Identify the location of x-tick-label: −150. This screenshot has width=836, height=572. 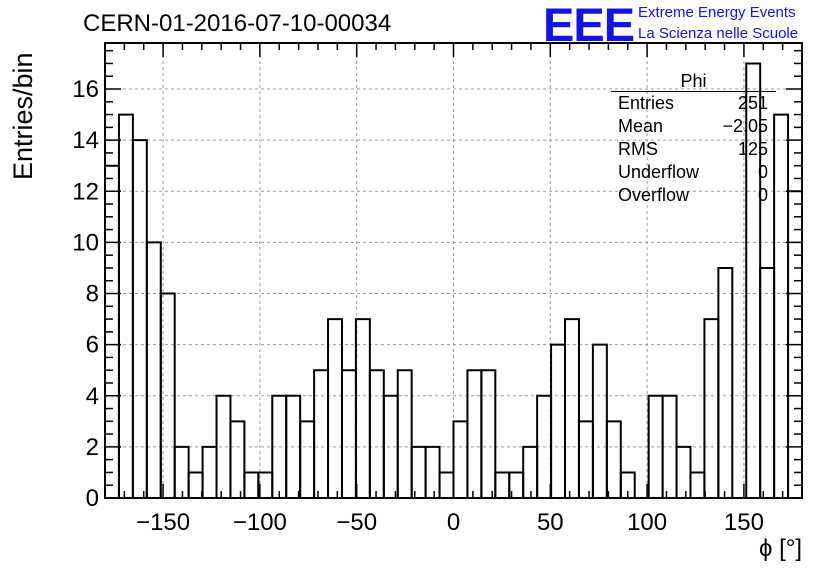
(163, 522).